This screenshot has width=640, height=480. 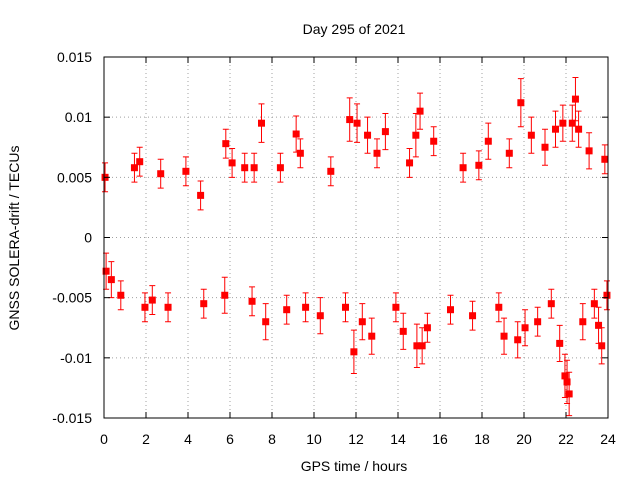 I want to click on x-tick-label: 14, so click(x=398, y=439).